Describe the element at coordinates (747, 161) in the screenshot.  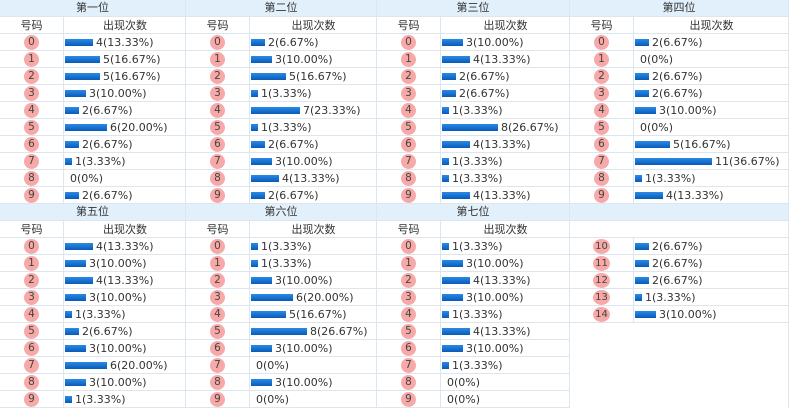
I see `count-value: 11(36.67%)` at that location.